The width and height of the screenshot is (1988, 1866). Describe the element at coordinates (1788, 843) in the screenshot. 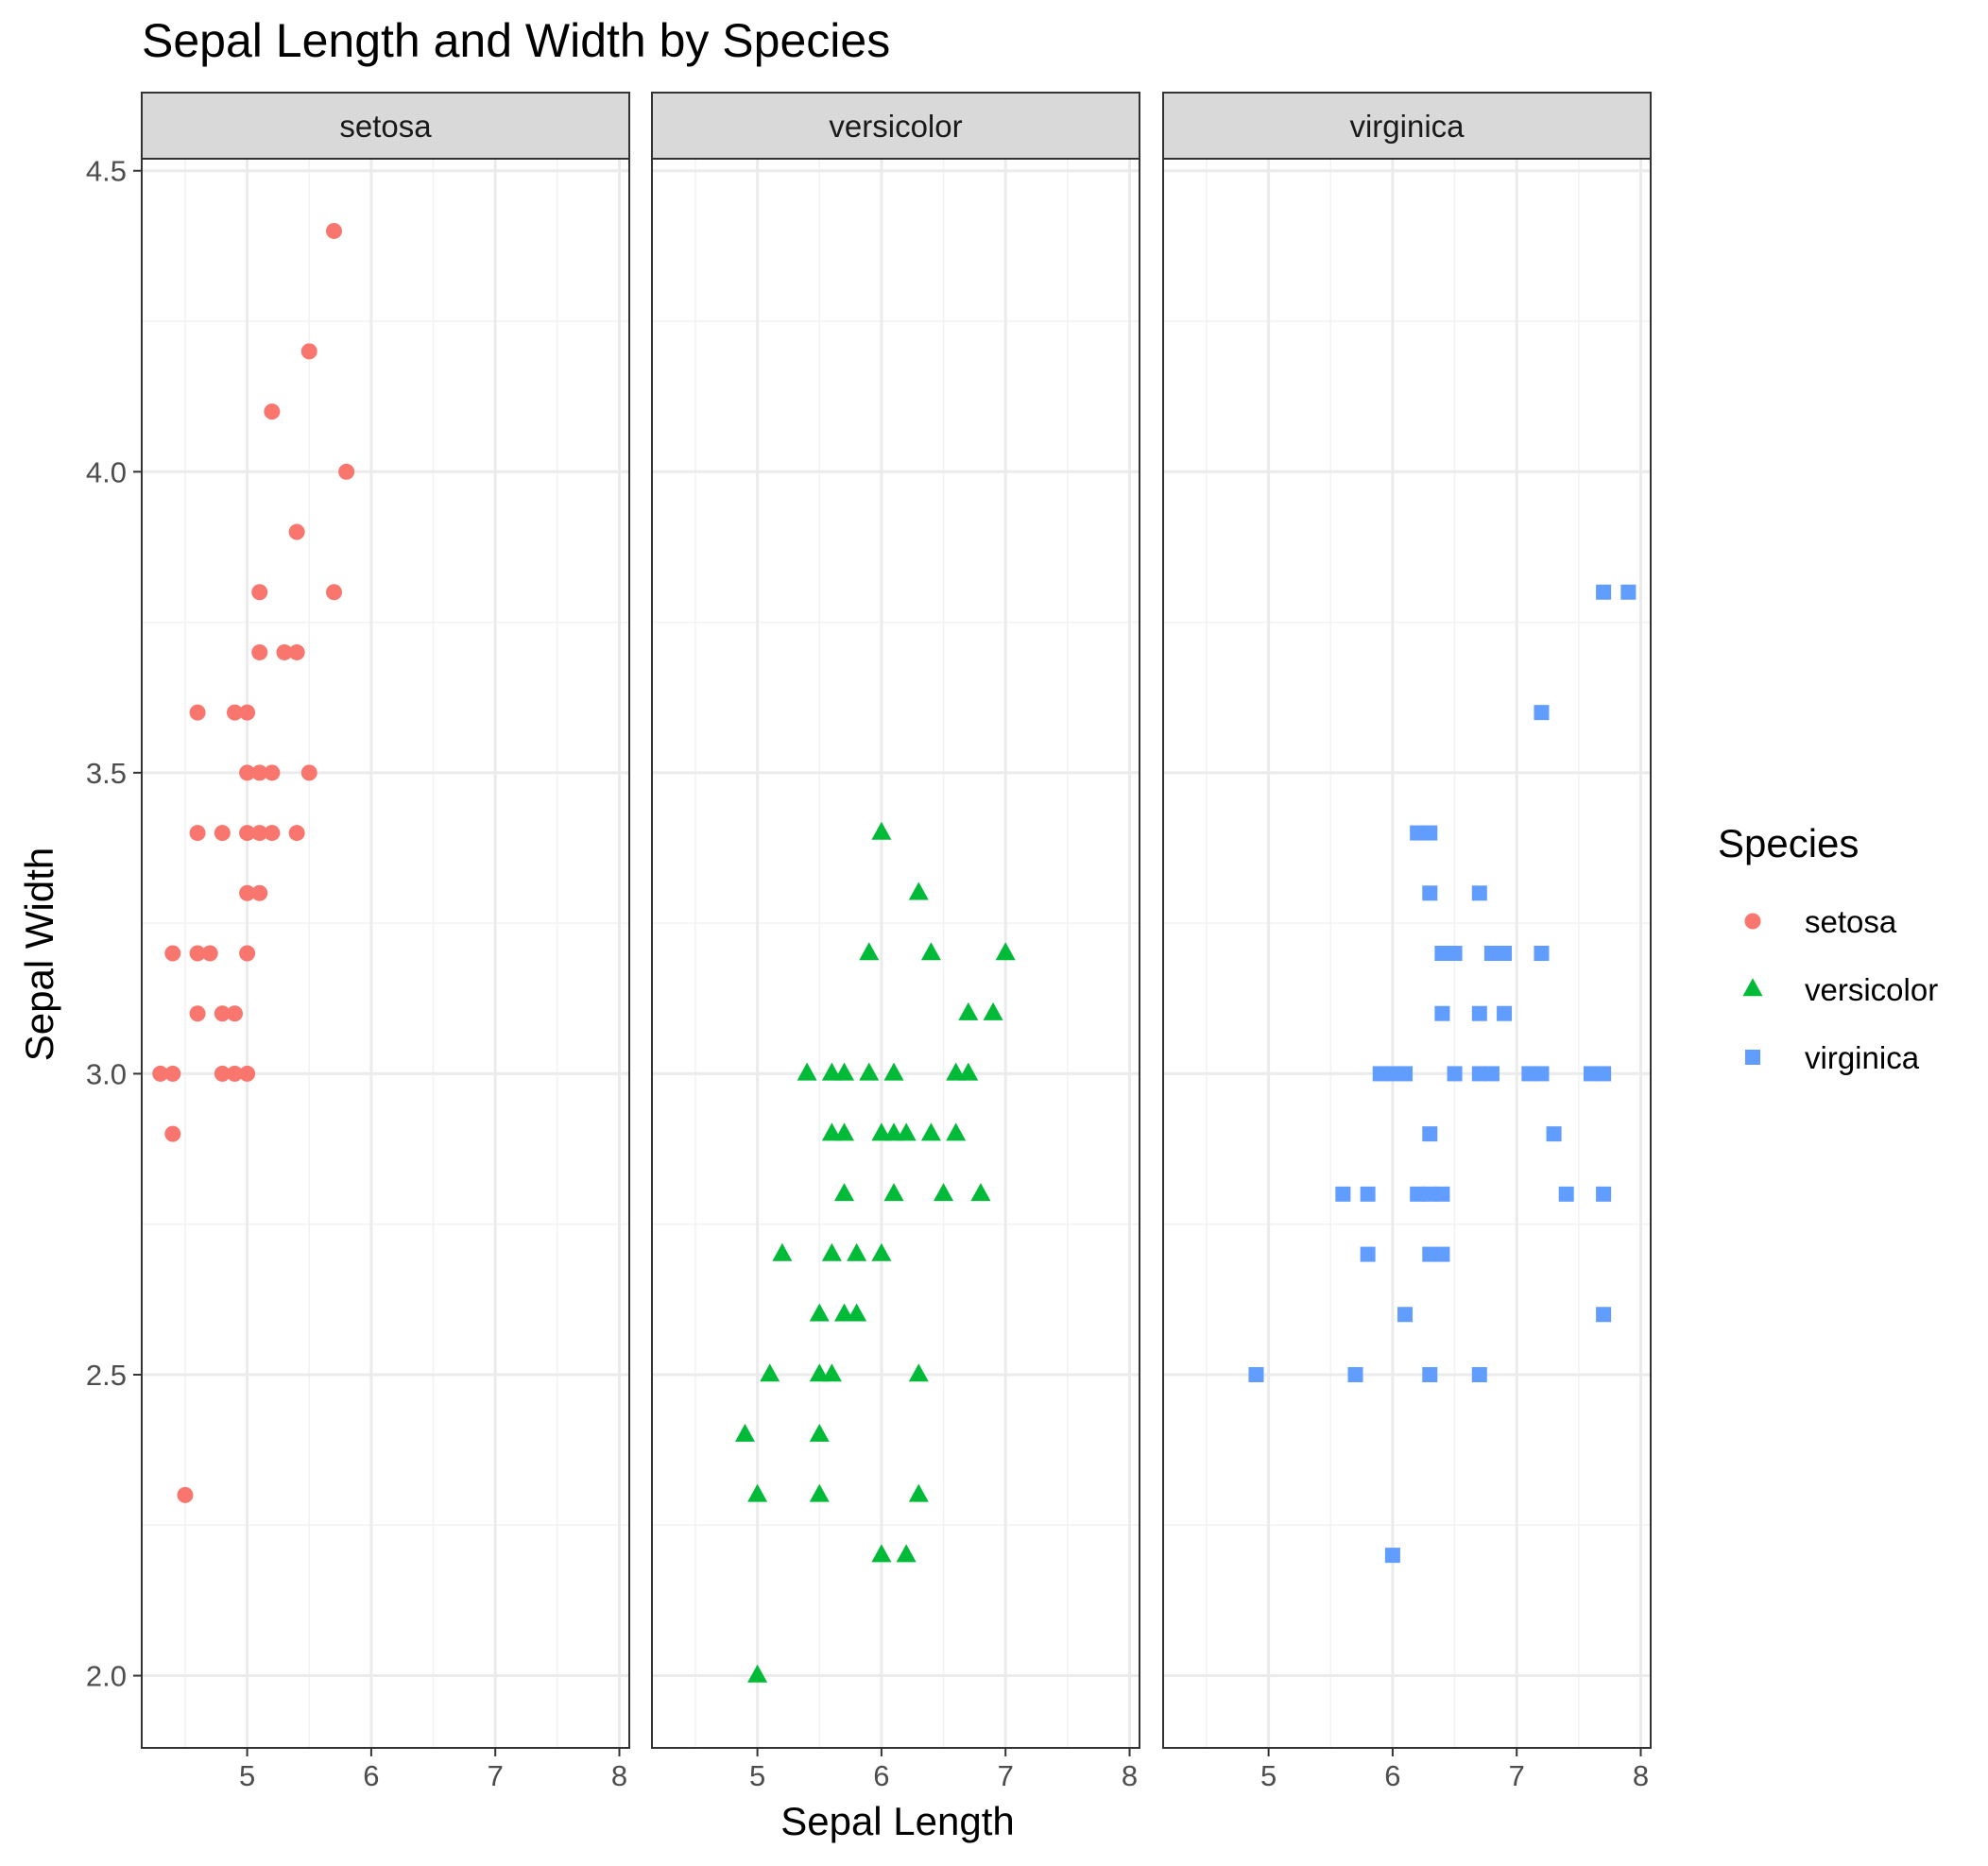

I see `legend-title: Species` at that location.